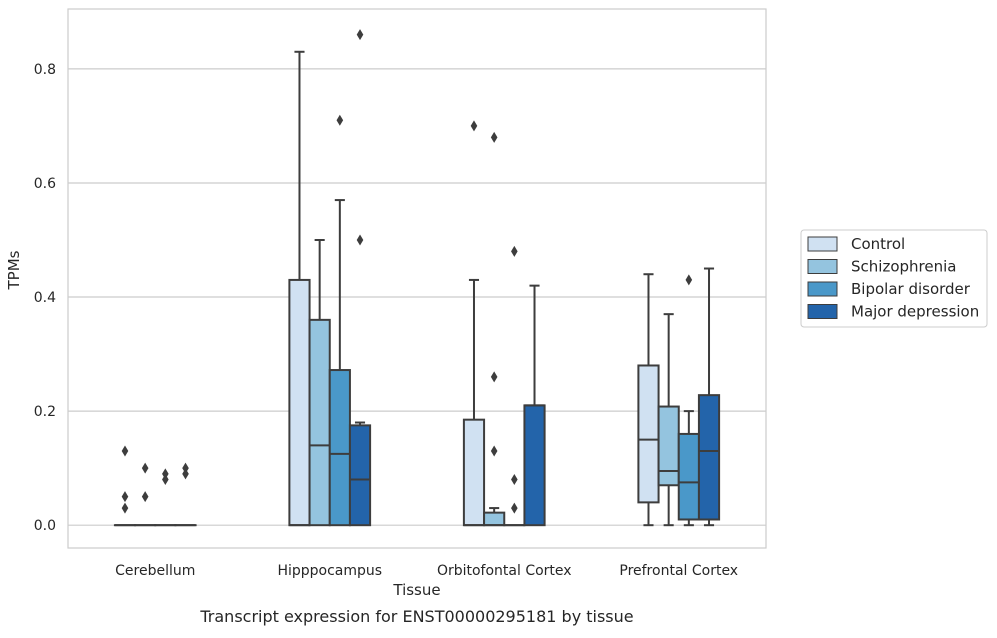 This screenshot has height=638, width=997. I want to click on y-axis-label: TPMs, so click(14, 270).